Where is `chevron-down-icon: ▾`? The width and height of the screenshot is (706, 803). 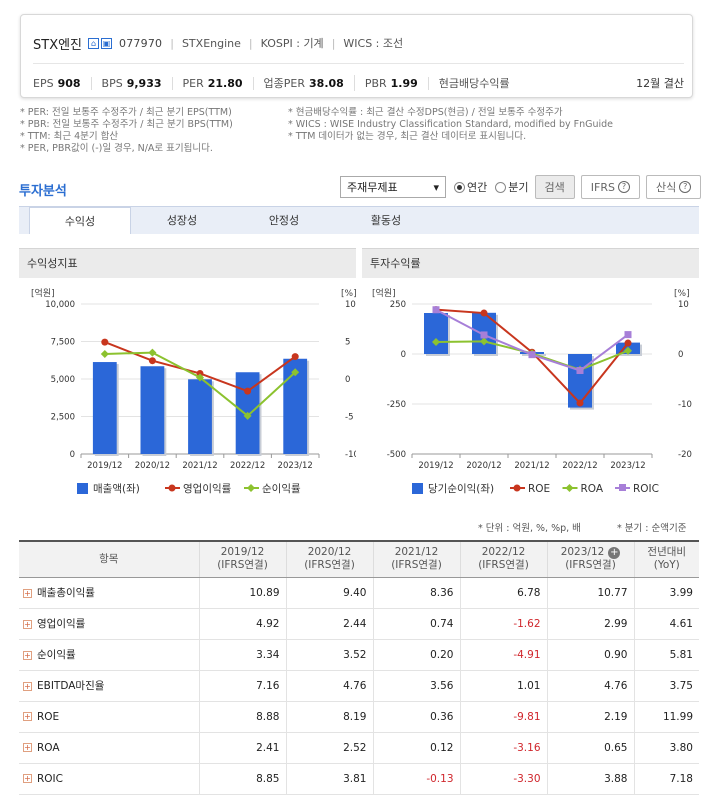
chevron-down-icon: ▾ is located at coordinates (436, 187).